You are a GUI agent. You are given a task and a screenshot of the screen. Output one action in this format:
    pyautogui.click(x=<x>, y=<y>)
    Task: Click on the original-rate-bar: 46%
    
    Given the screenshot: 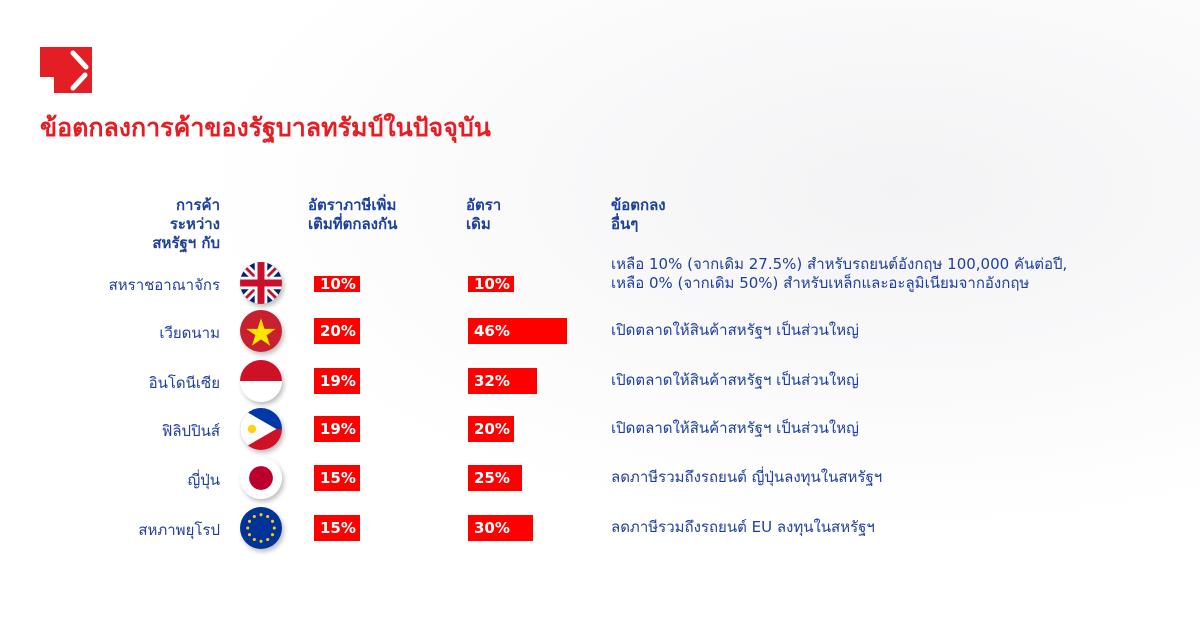 What is the action you would take?
    pyautogui.click(x=517, y=331)
    